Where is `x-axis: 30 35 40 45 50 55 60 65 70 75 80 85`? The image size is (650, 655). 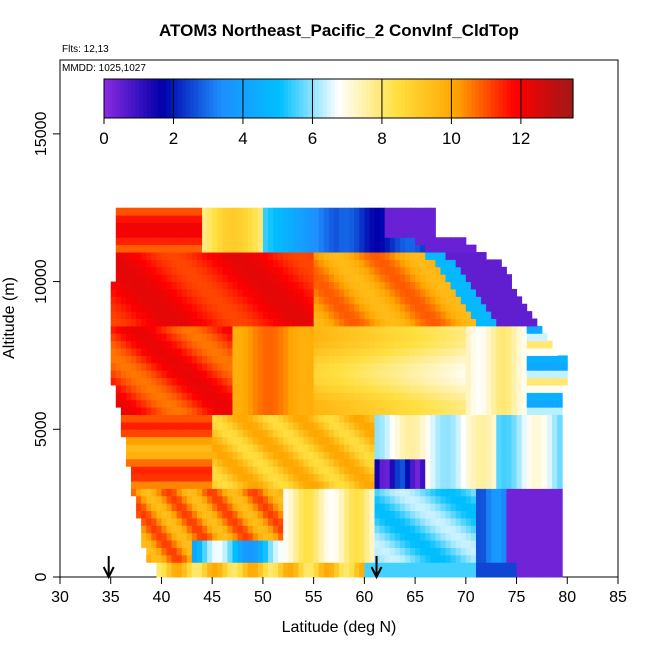
x-axis: 30 35 40 45 50 55 60 65 70 75 80 85 is located at coordinates (339, 591).